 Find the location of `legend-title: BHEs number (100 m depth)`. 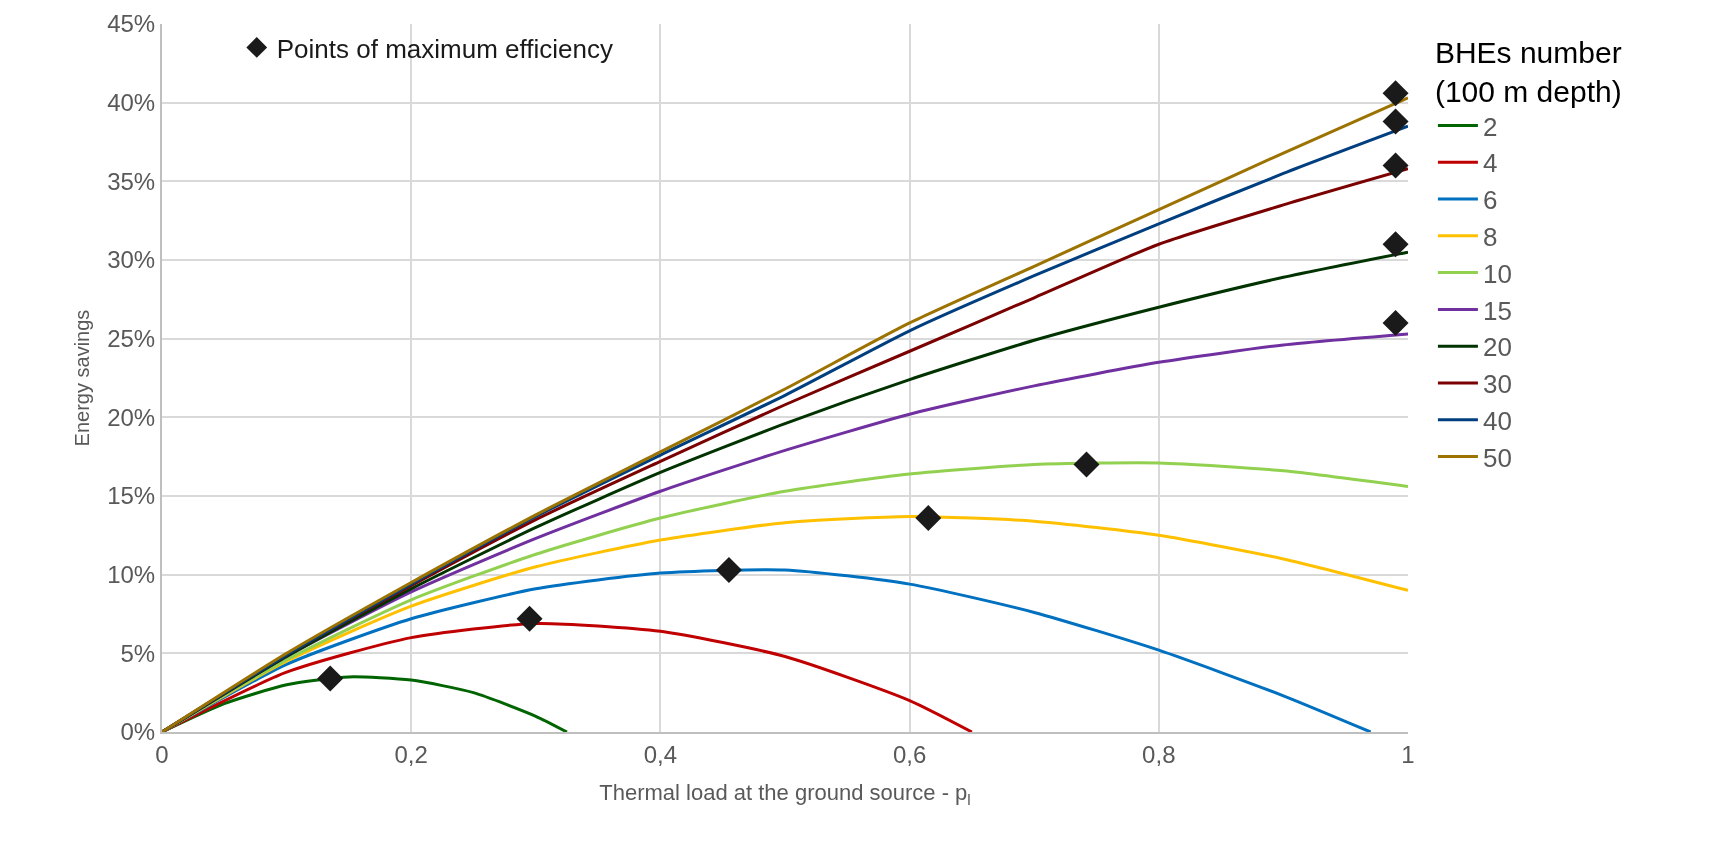

legend-title: BHEs number (100 m depth) is located at coordinates (1528, 72).